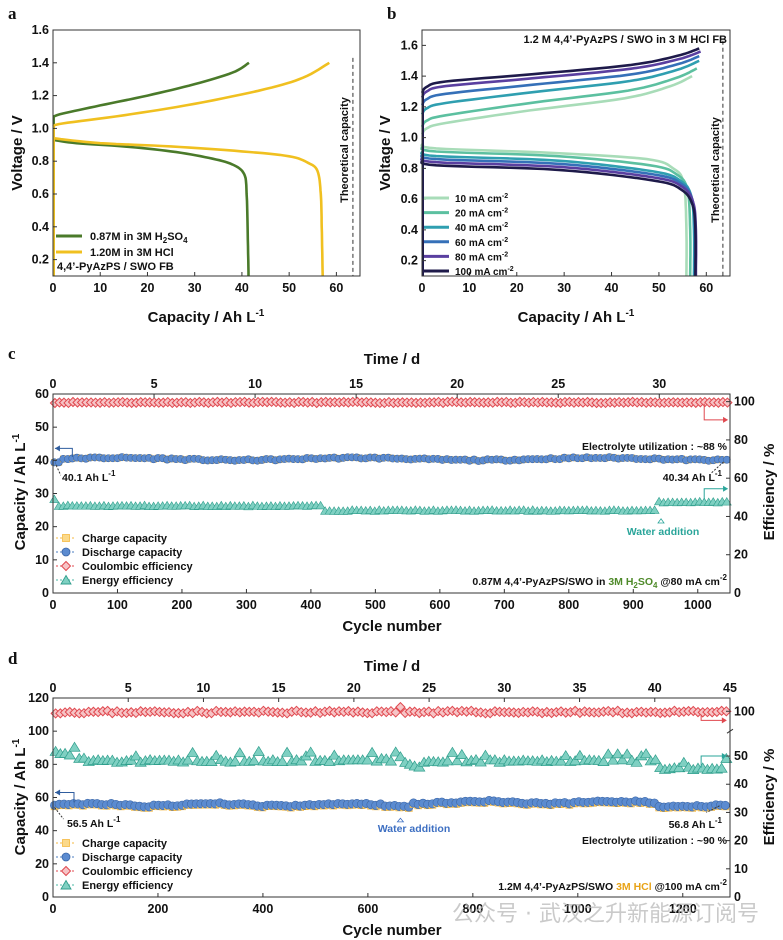 The image size is (783, 940). What do you see at coordinates (558, 217) in the screenshot?
I see `discharge-curve` at bounding box center [558, 217].